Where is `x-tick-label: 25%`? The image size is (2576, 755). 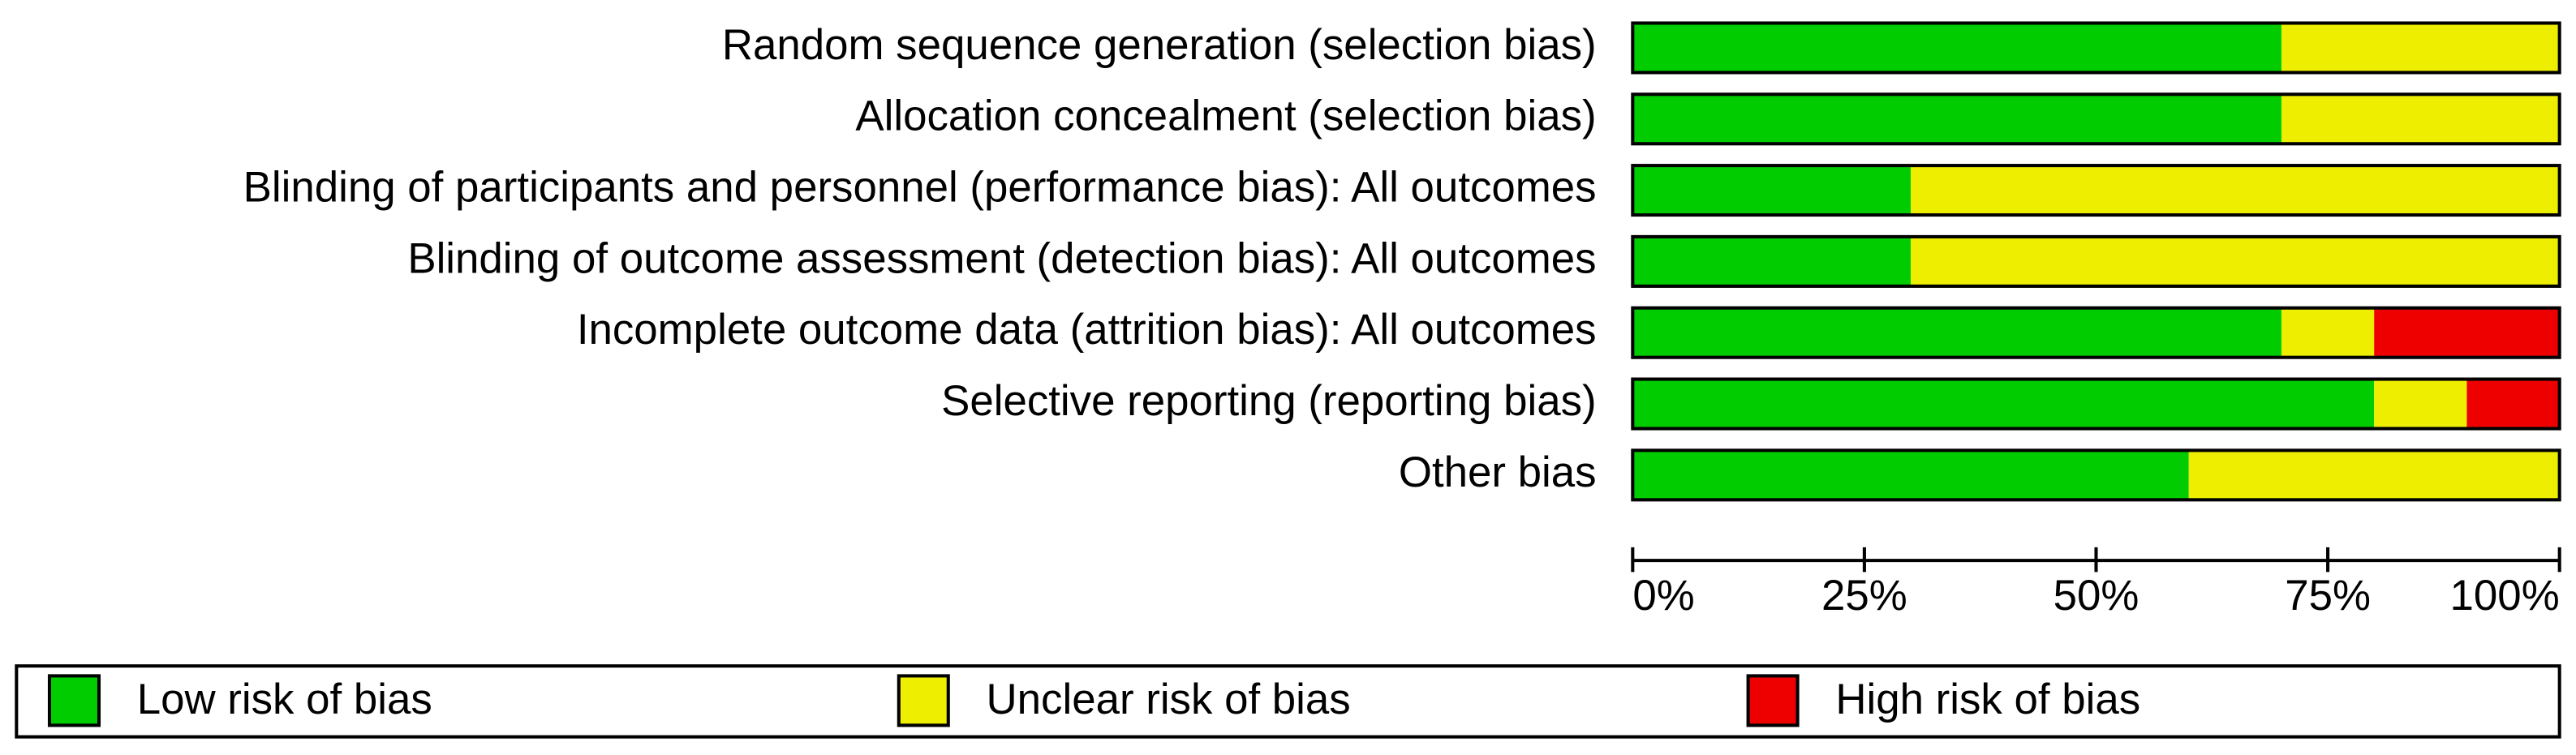 x-tick-label: 25% is located at coordinates (1864, 596).